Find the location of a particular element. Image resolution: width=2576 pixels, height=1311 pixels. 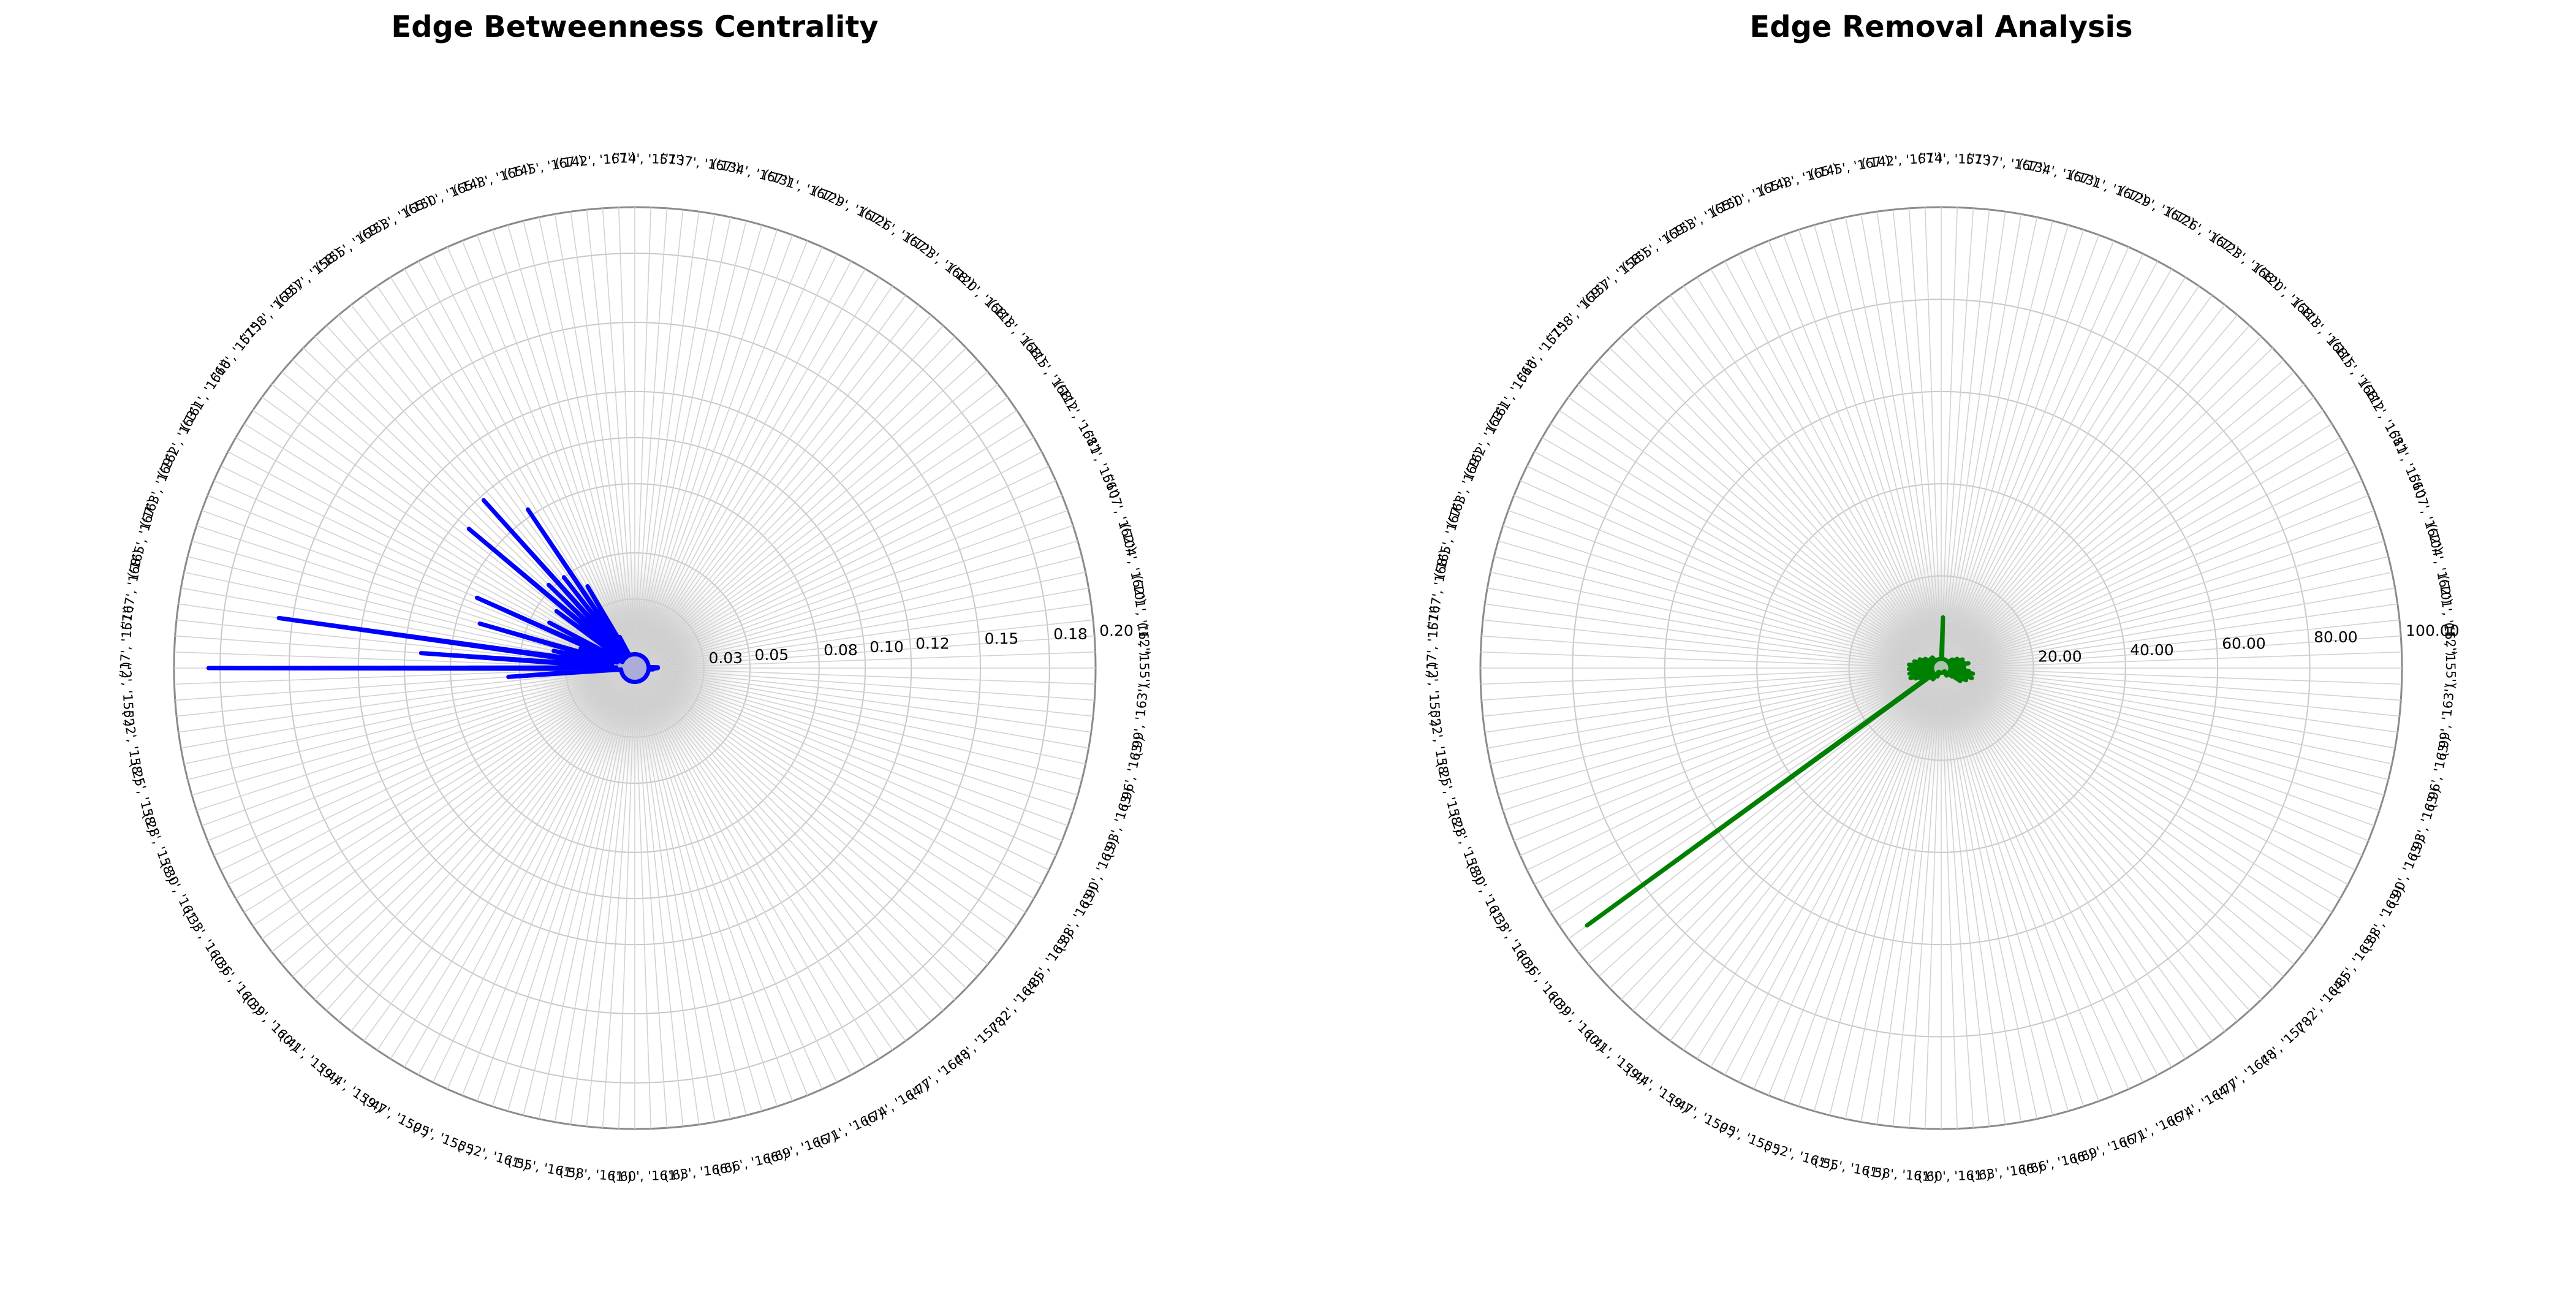

betweenness-rtick-label: 0.12 is located at coordinates (933, 644).